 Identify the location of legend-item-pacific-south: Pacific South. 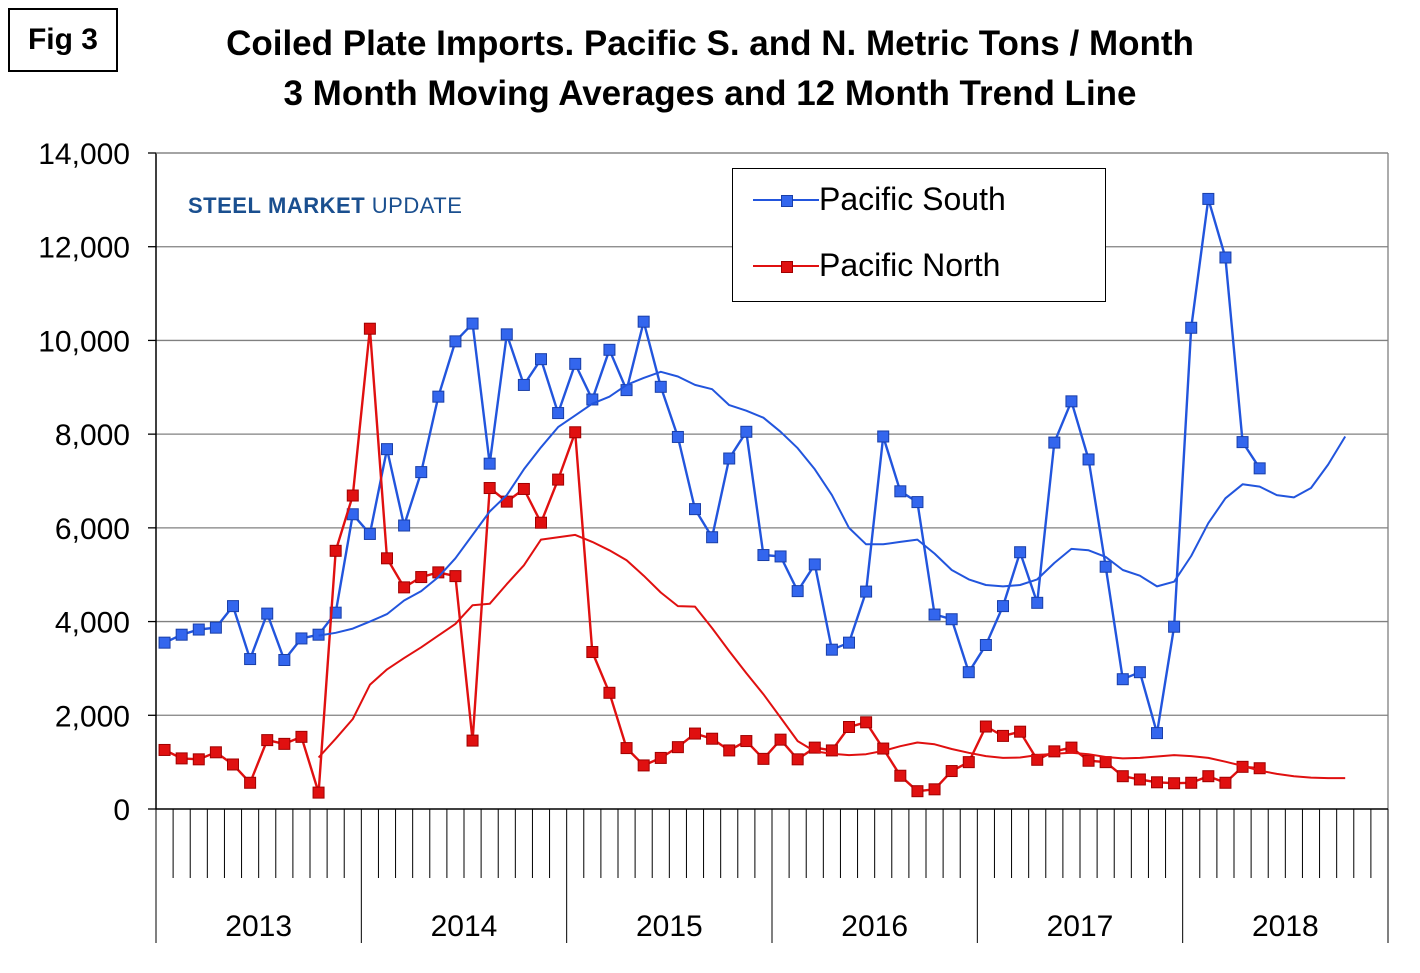
(869, 199).